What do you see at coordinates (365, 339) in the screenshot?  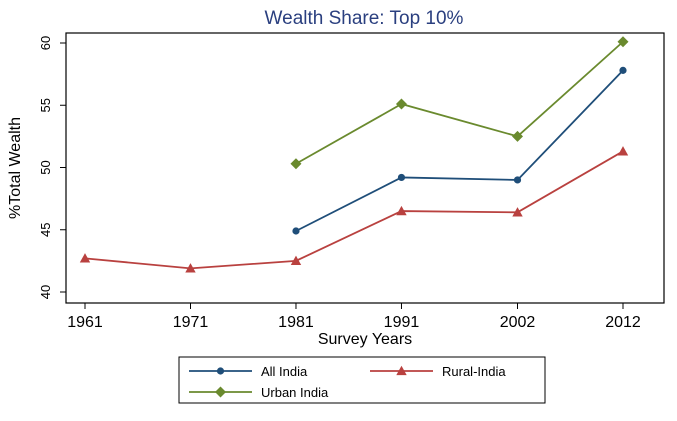 I see `x-axis-label: Survey Years` at bounding box center [365, 339].